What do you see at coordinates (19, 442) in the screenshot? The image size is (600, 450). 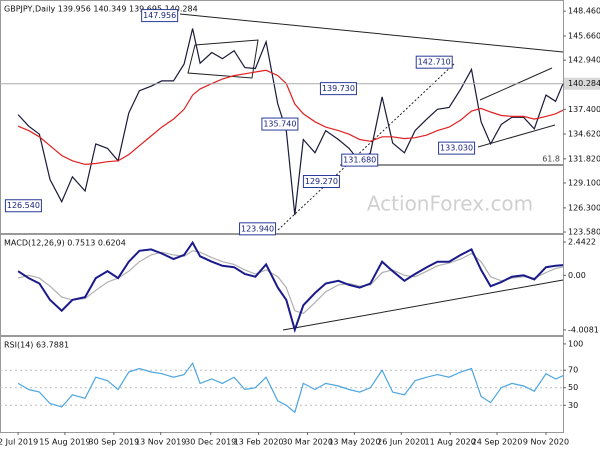 I see `x-tick-label: 2 Jul 2019` at bounding box center [19, 442].